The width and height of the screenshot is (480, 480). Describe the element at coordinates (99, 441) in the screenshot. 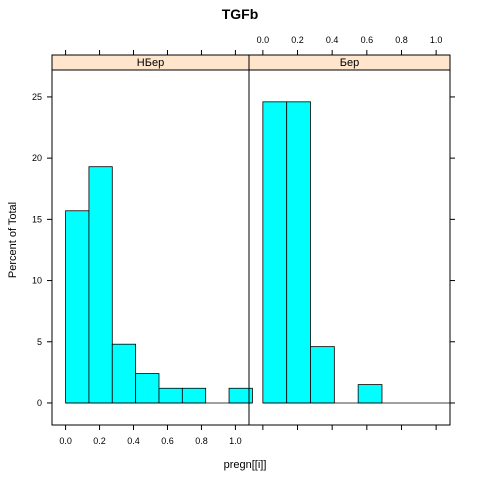

I see `x-tick-label-bottom-1: 0.2` at that location.